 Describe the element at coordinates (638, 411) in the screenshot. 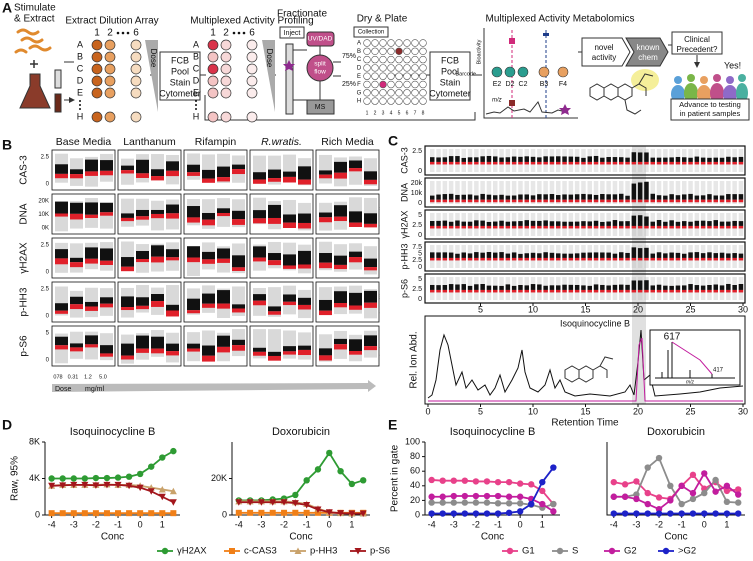

I see `x-tick-label: 20` at that location.